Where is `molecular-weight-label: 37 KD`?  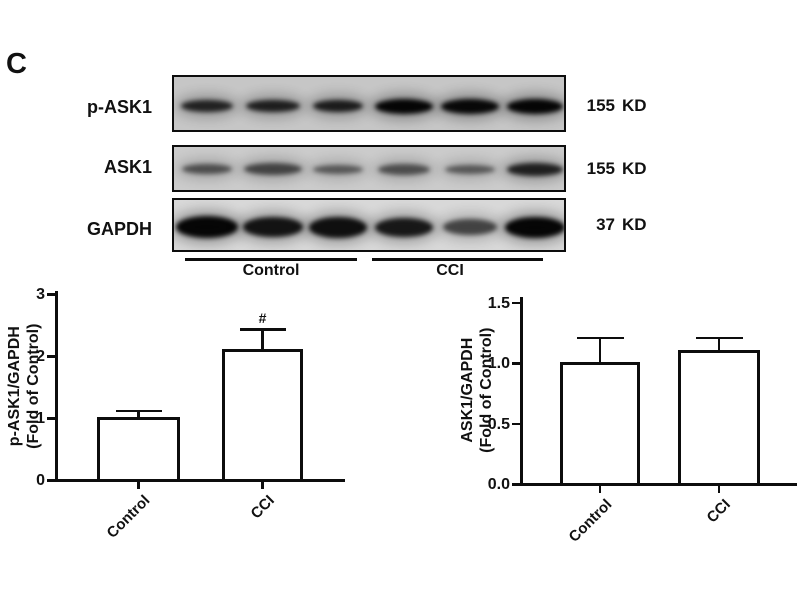
molecular-weight-label: 37 KD is located at coordinates (615, 225).